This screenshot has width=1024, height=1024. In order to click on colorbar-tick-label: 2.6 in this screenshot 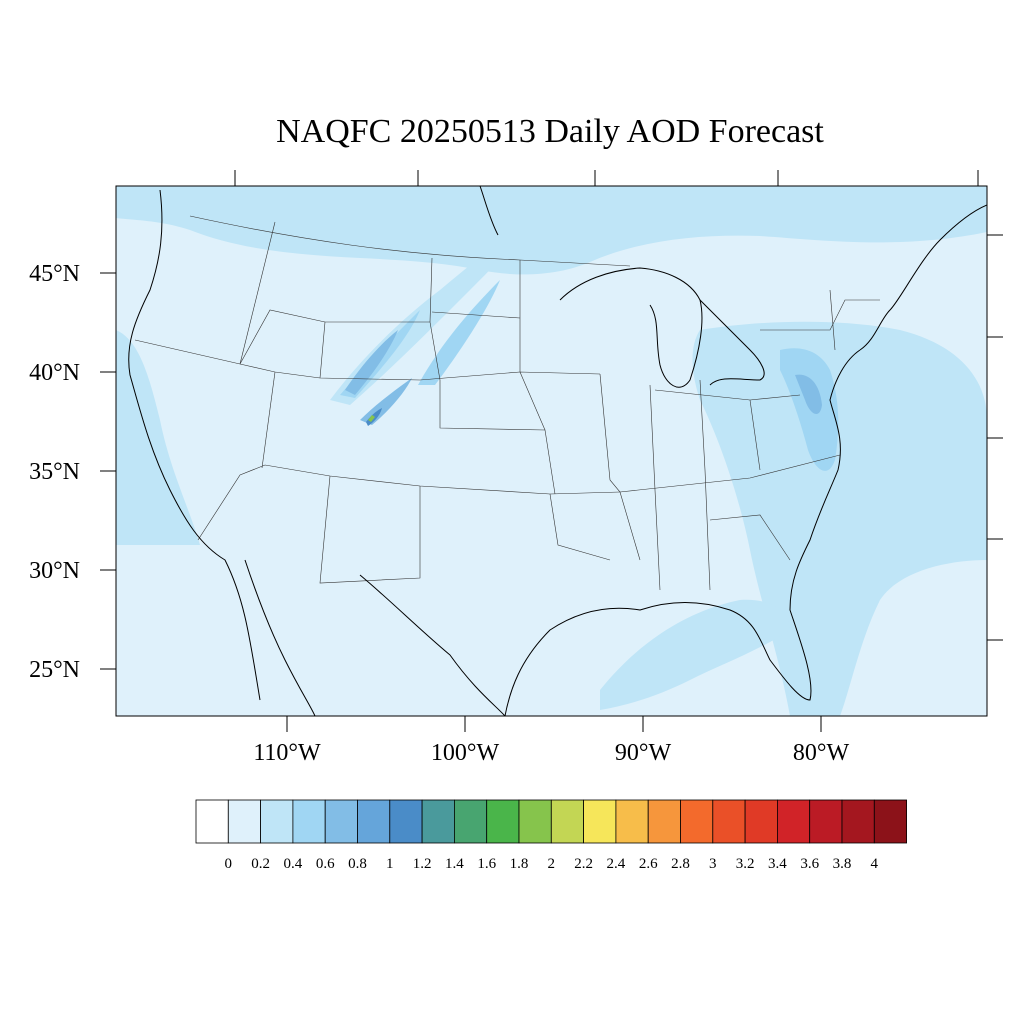, I will do `click(648, 864)`.